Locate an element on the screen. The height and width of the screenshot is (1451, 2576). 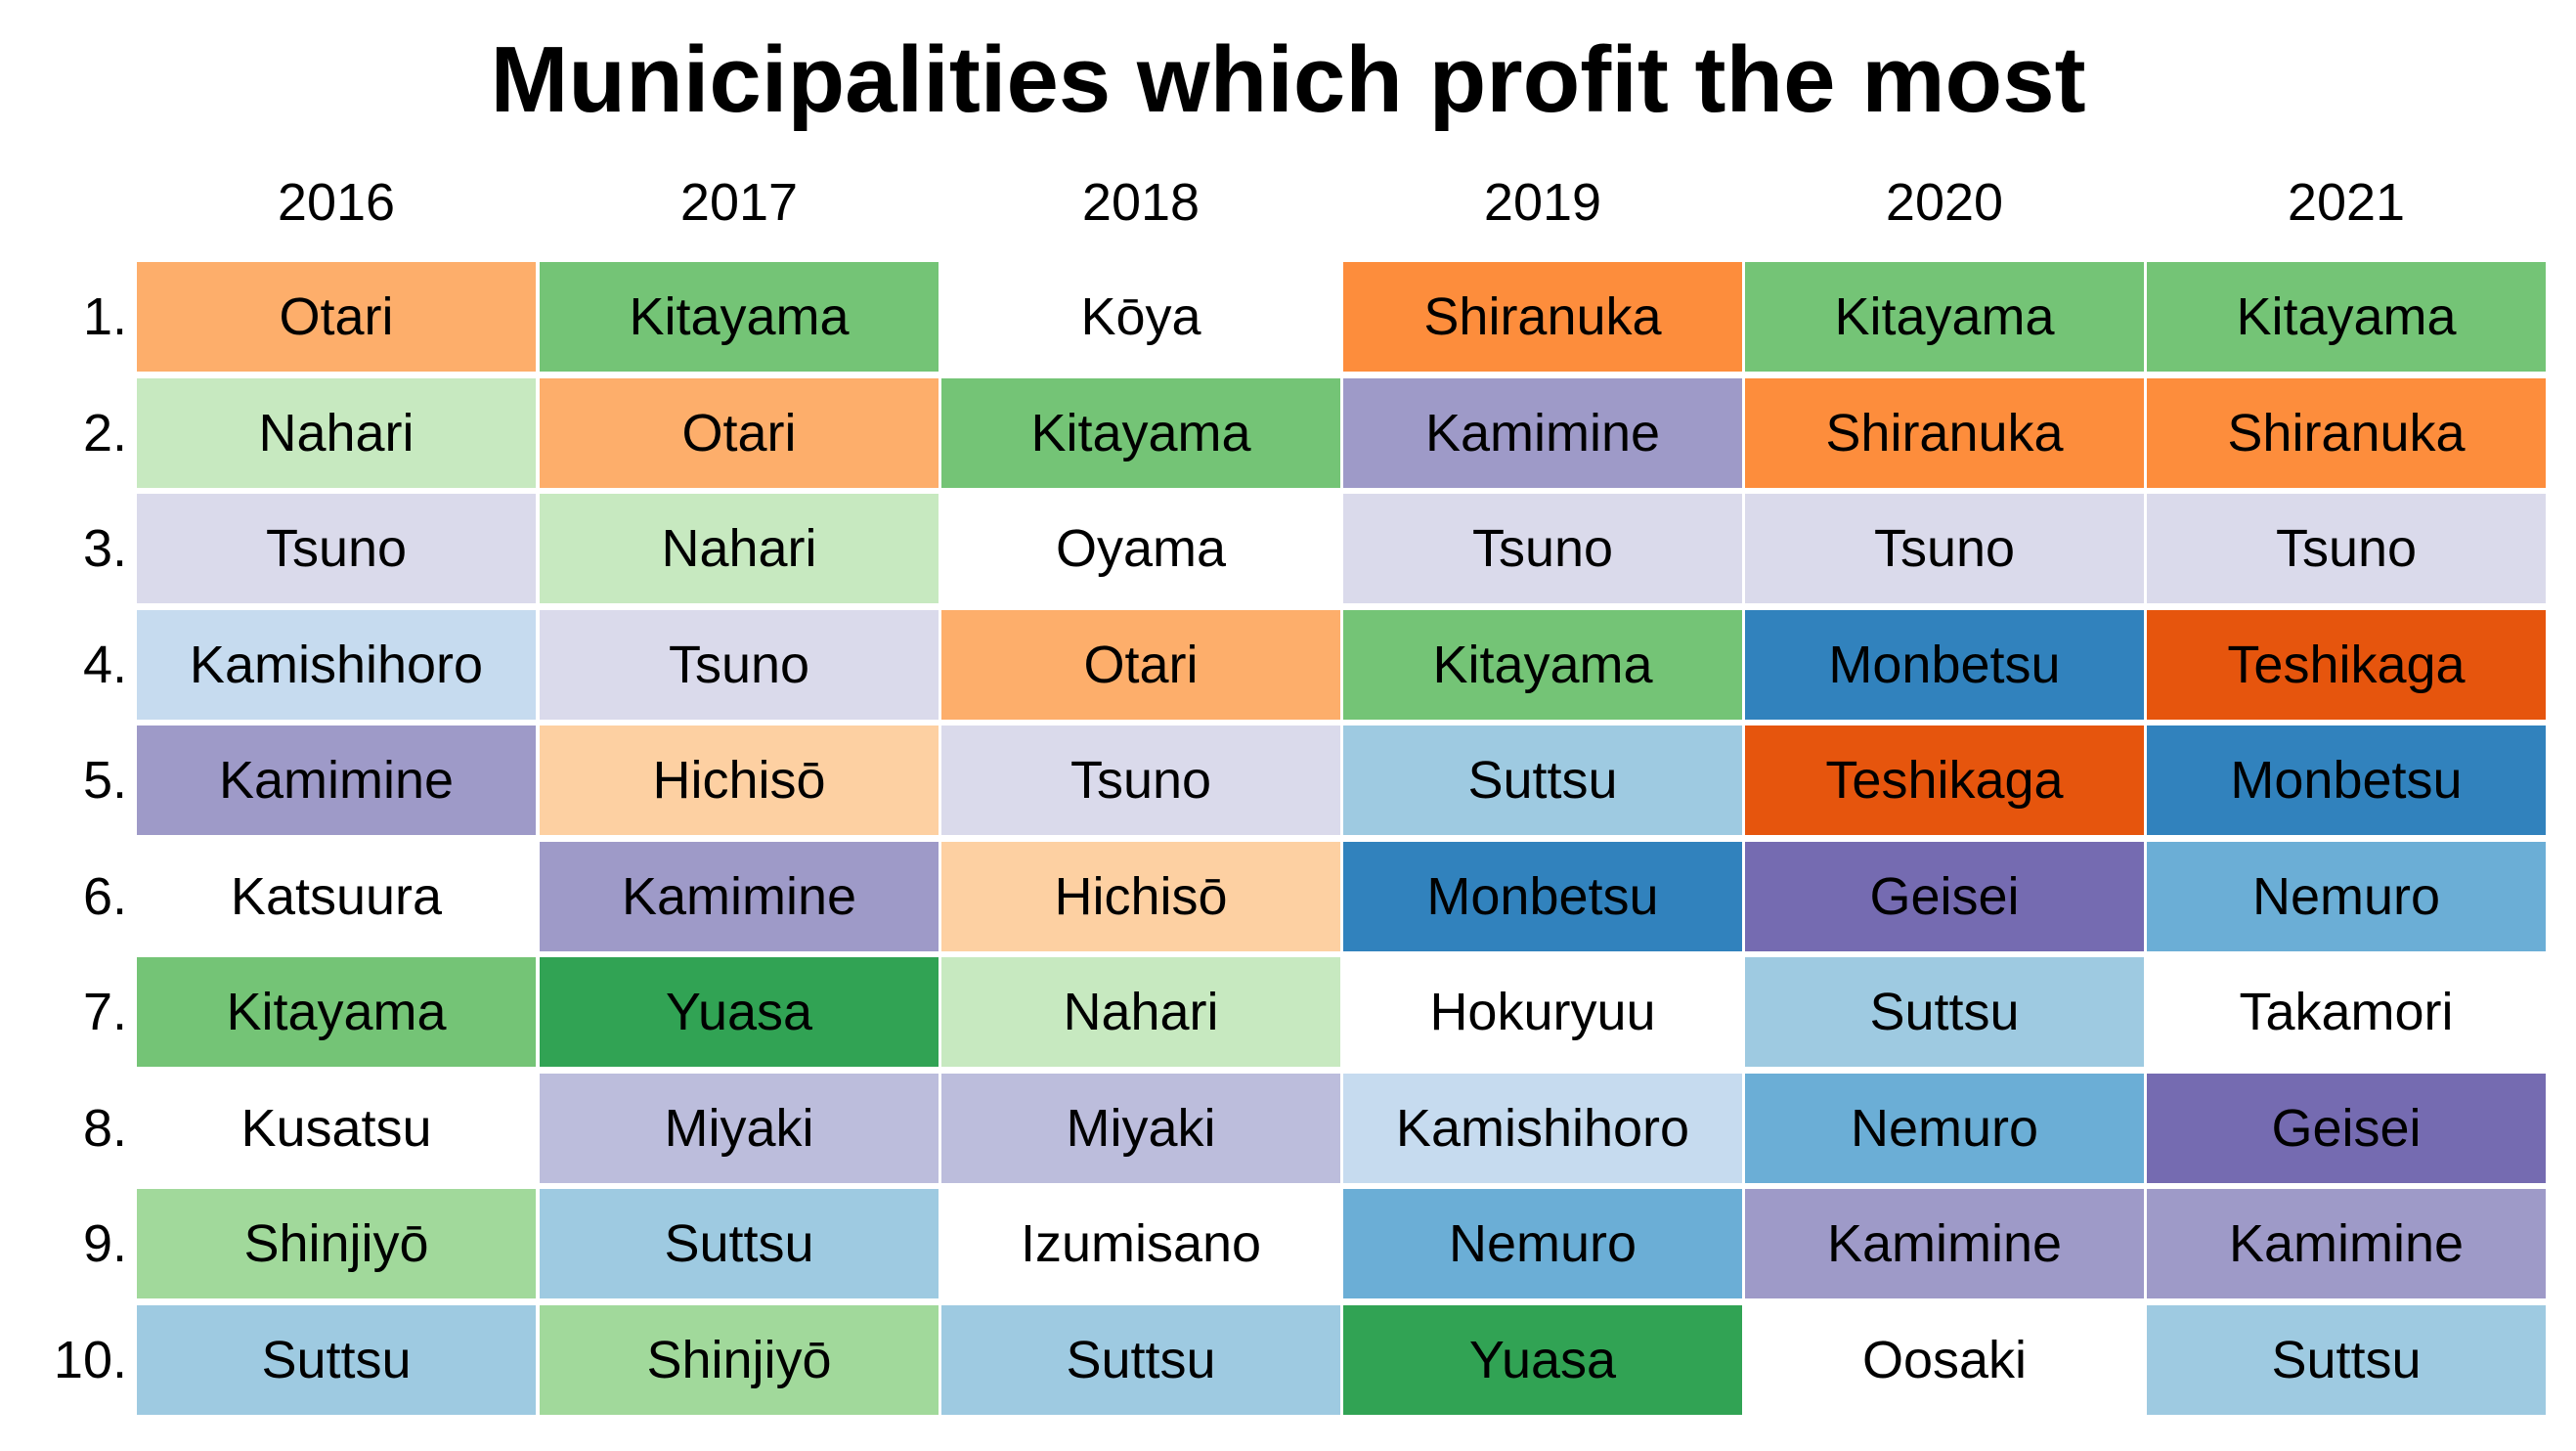
table-cell-2021-rank-4: Teshikaga is located at coordinates (2346, 665).